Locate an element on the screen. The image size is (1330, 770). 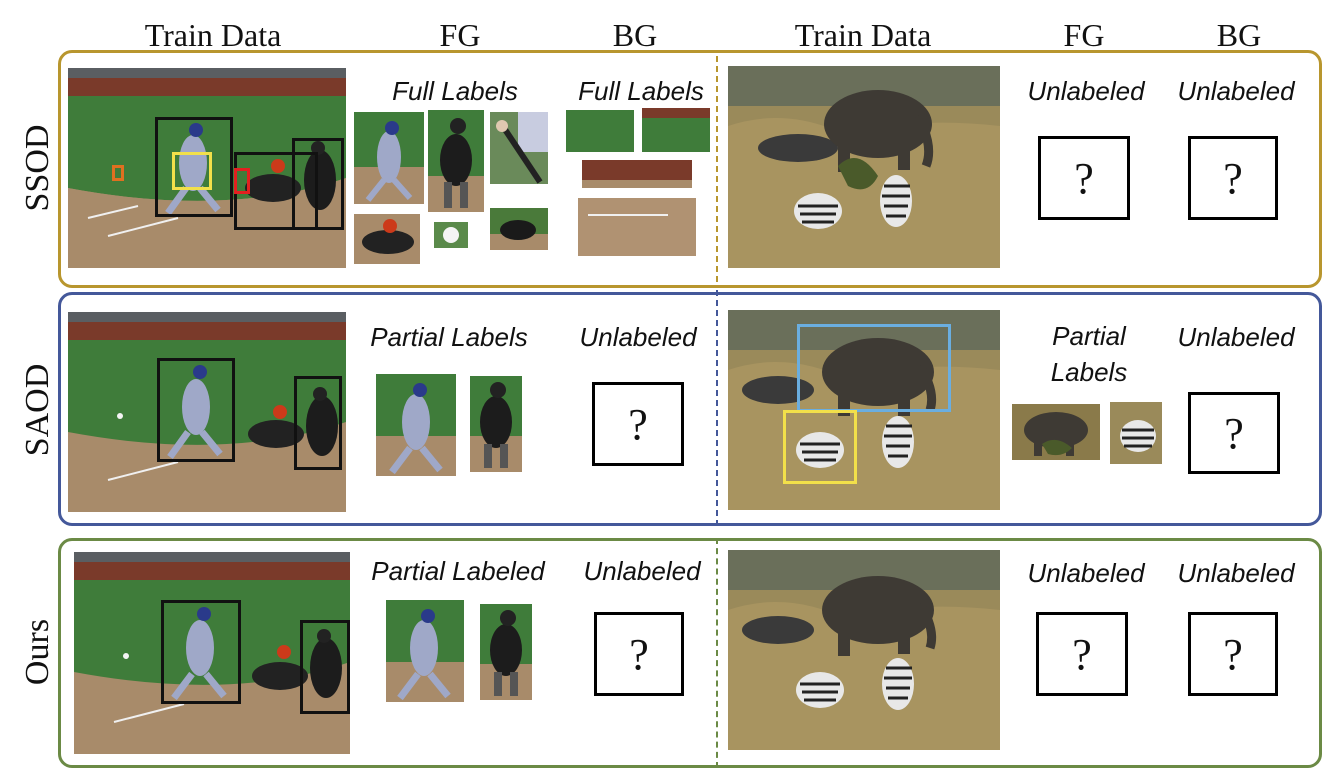
label-fg-left-saod: Partial Labels is located at coordinates (449, 337).